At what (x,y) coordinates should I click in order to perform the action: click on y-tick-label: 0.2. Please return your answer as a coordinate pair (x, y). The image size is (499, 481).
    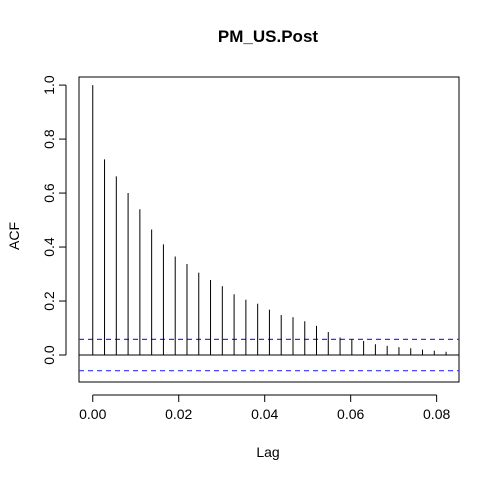
    Looking at the image, I should click on (49, 301).